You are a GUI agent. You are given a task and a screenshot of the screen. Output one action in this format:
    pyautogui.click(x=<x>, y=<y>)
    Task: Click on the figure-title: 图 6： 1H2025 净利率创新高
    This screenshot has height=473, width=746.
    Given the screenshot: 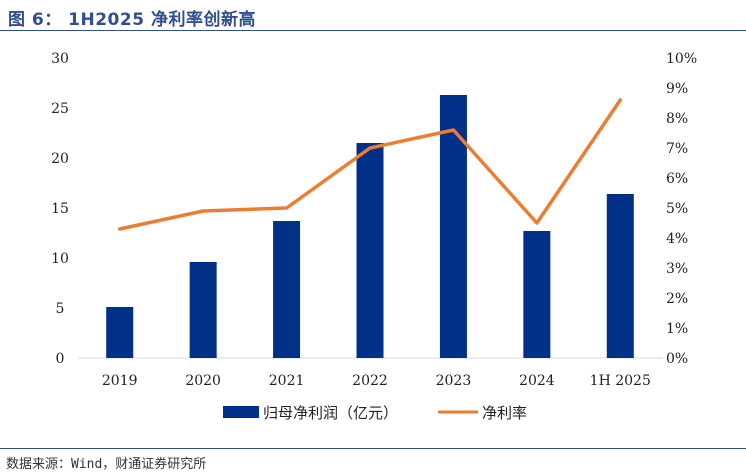 What is the action you would take?
    pyautogui.click(x=132, y=20)
    